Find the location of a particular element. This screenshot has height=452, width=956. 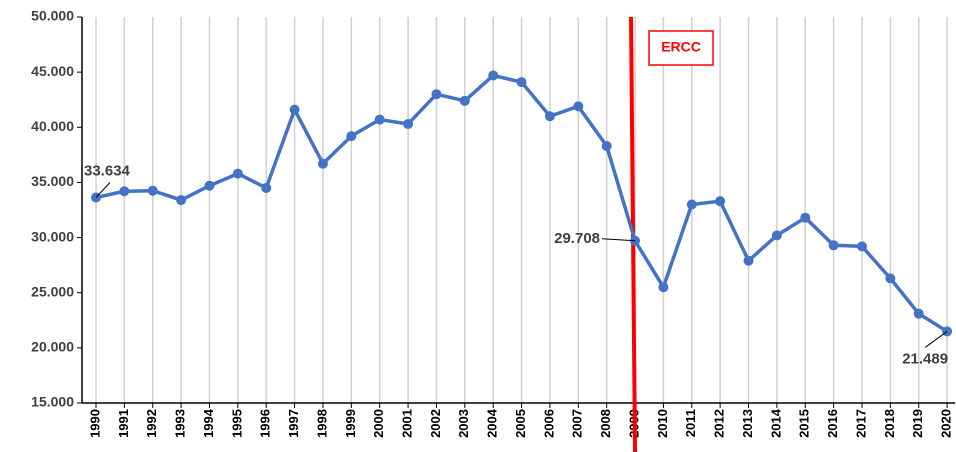

x-tick-label: 2014 is located at coordinates (775, 423).